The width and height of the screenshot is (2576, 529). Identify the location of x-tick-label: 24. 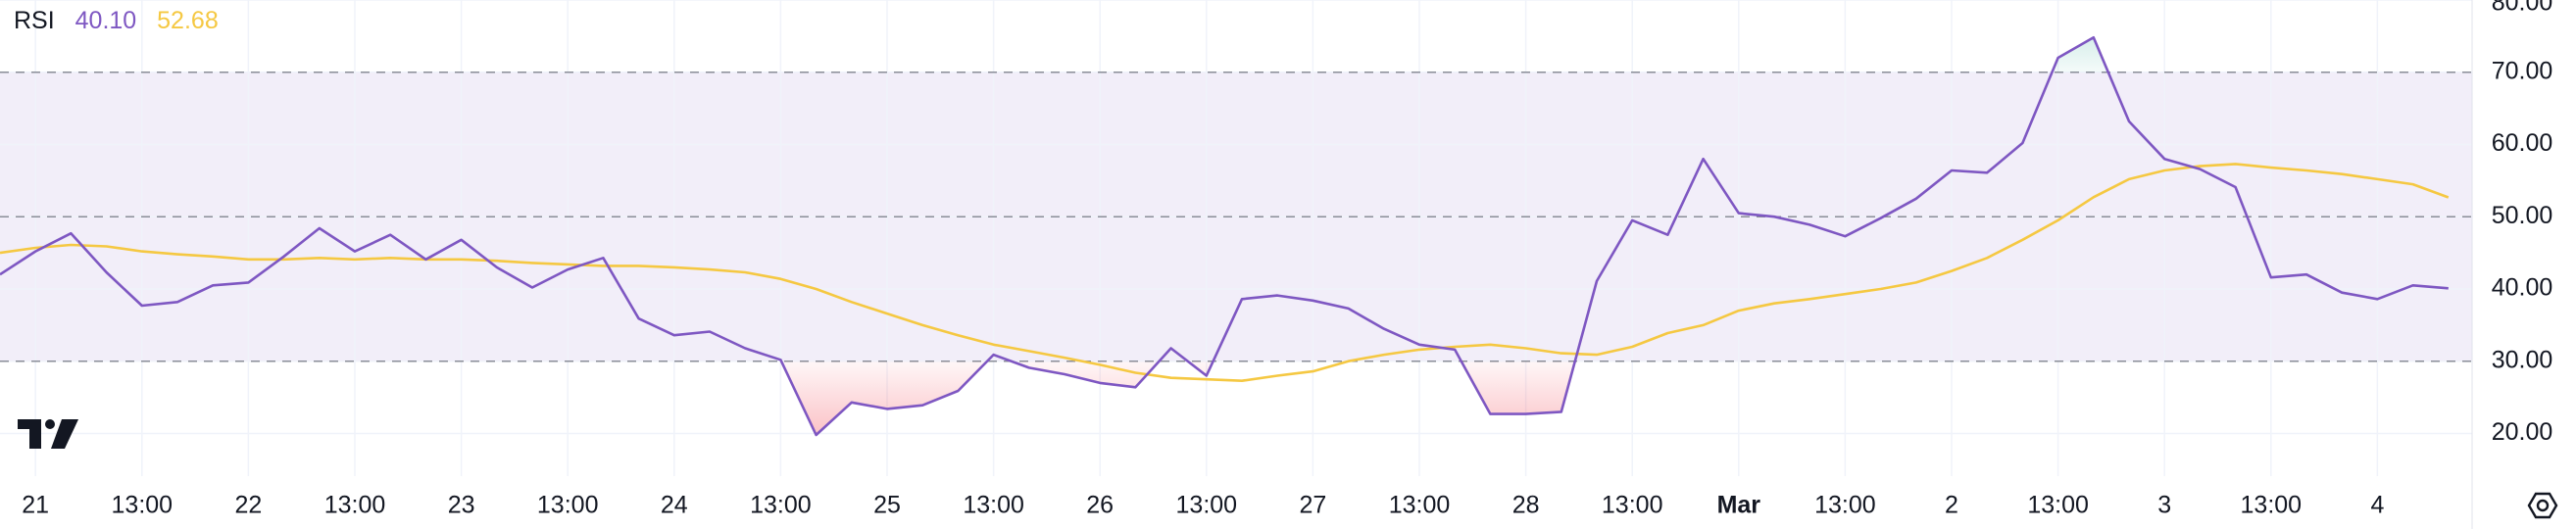
(674, 505).